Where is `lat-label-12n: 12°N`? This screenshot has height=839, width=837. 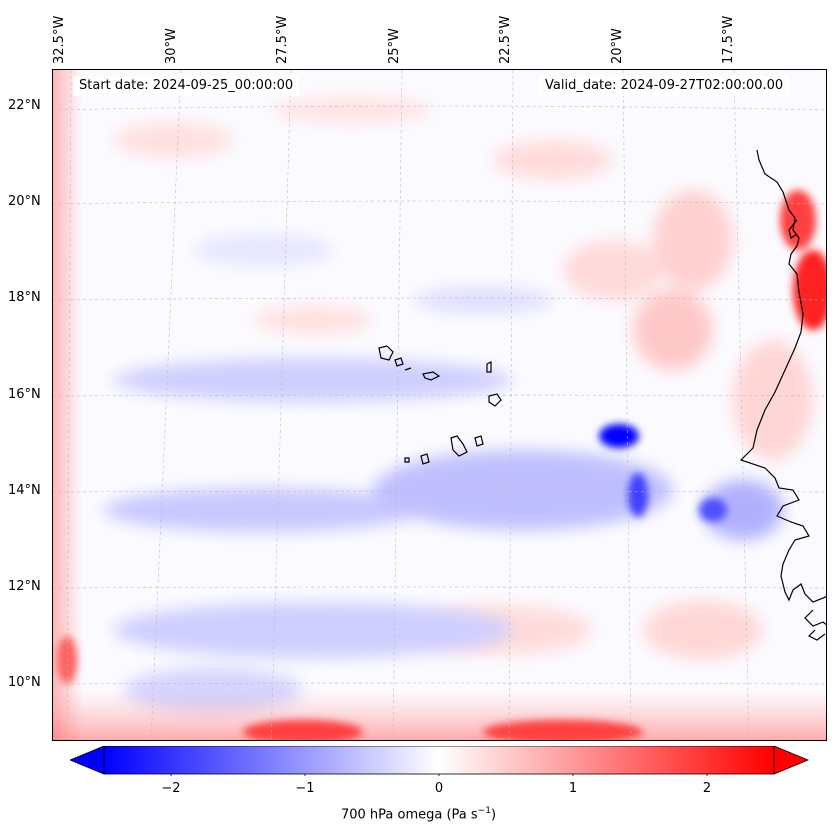 lat-label-12n: 12°N is located at coordinates (24, 586).